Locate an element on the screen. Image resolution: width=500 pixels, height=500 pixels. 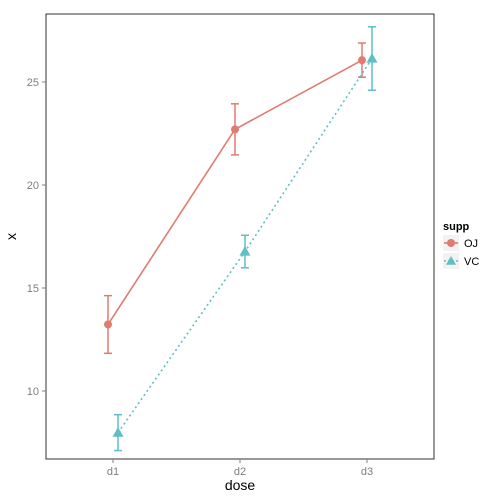
legend-item-vc: VC is located at coordinates (461, 261).